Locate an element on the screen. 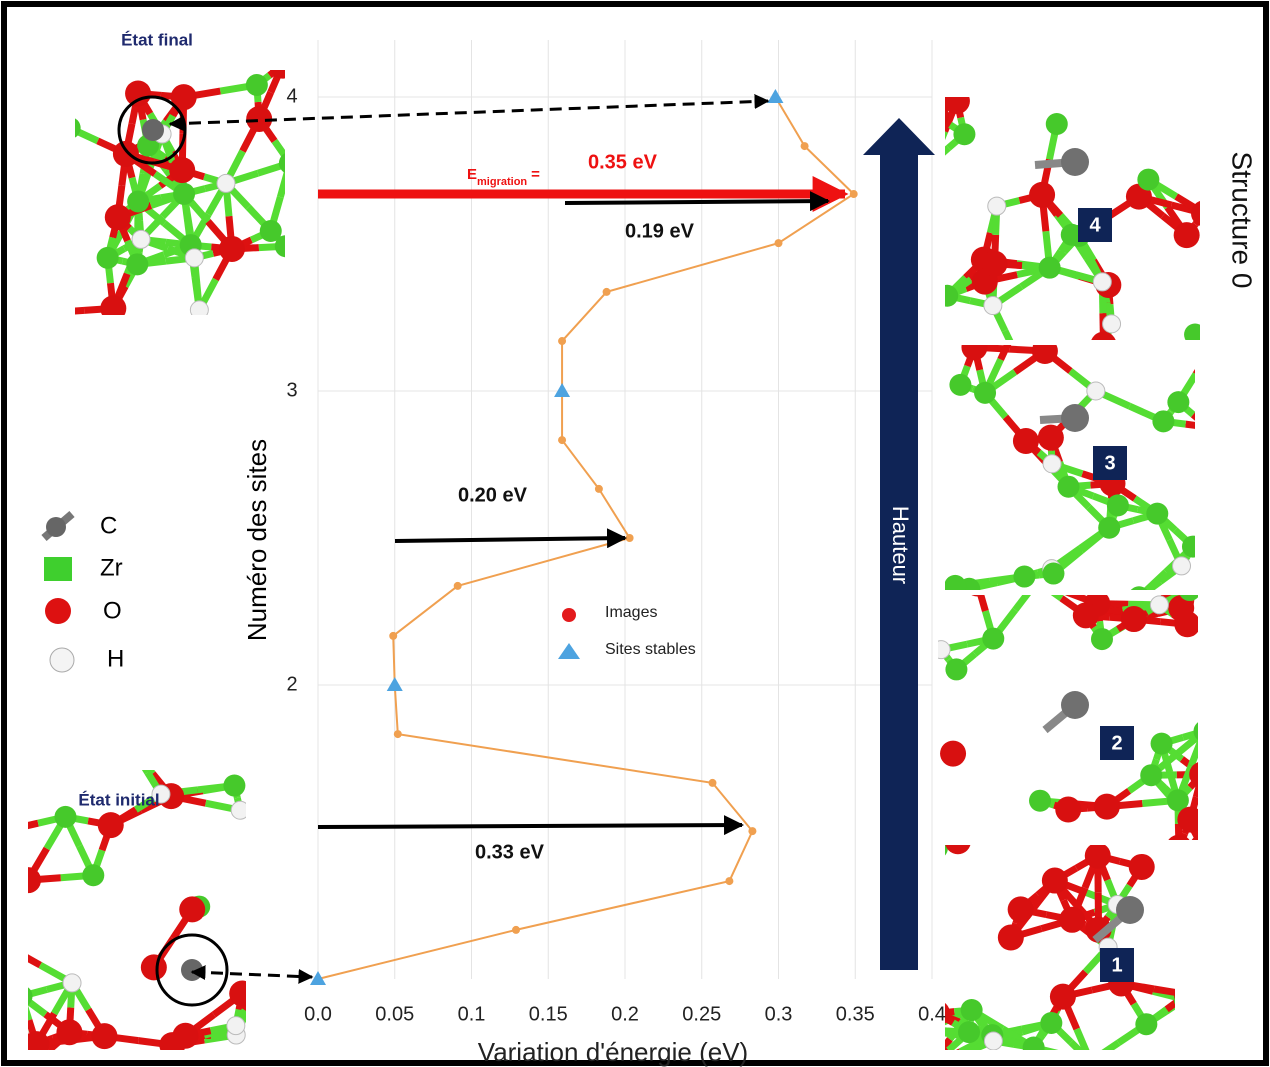 This screenshot has height=1067, width=1270. atom-label: Zr is located at coordinates (111, 567).